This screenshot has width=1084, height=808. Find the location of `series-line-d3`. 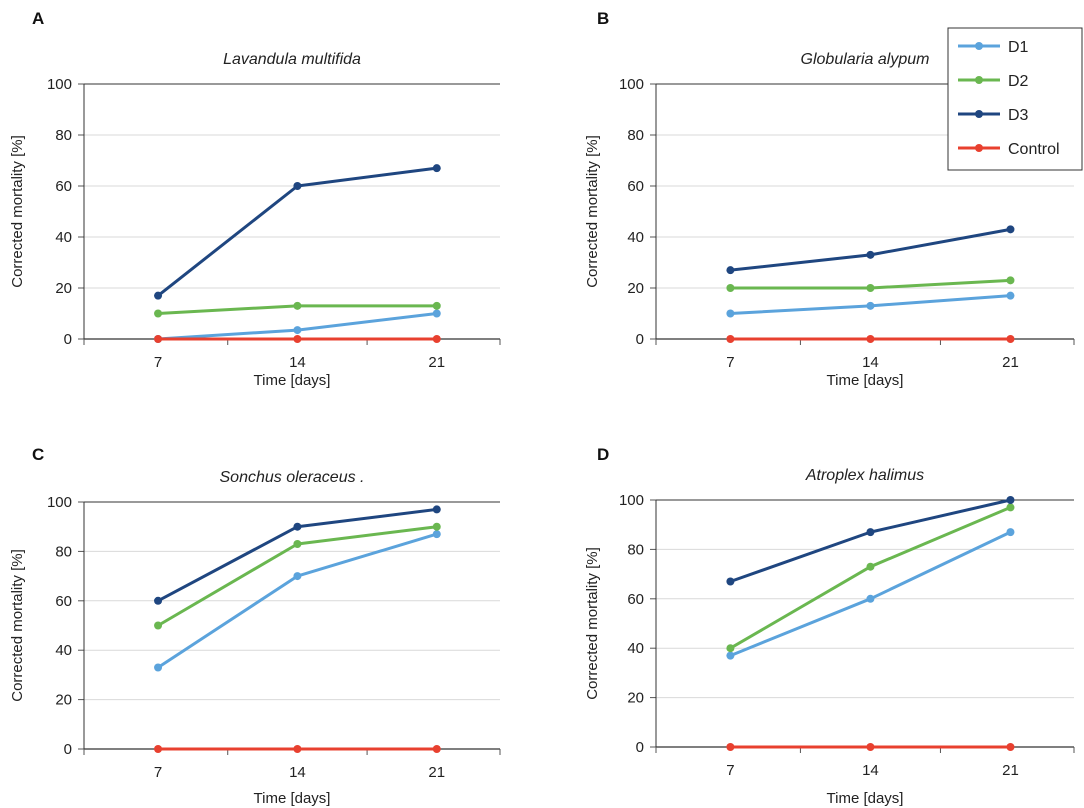

series-line-d3 is located at coordinates (870, 249).